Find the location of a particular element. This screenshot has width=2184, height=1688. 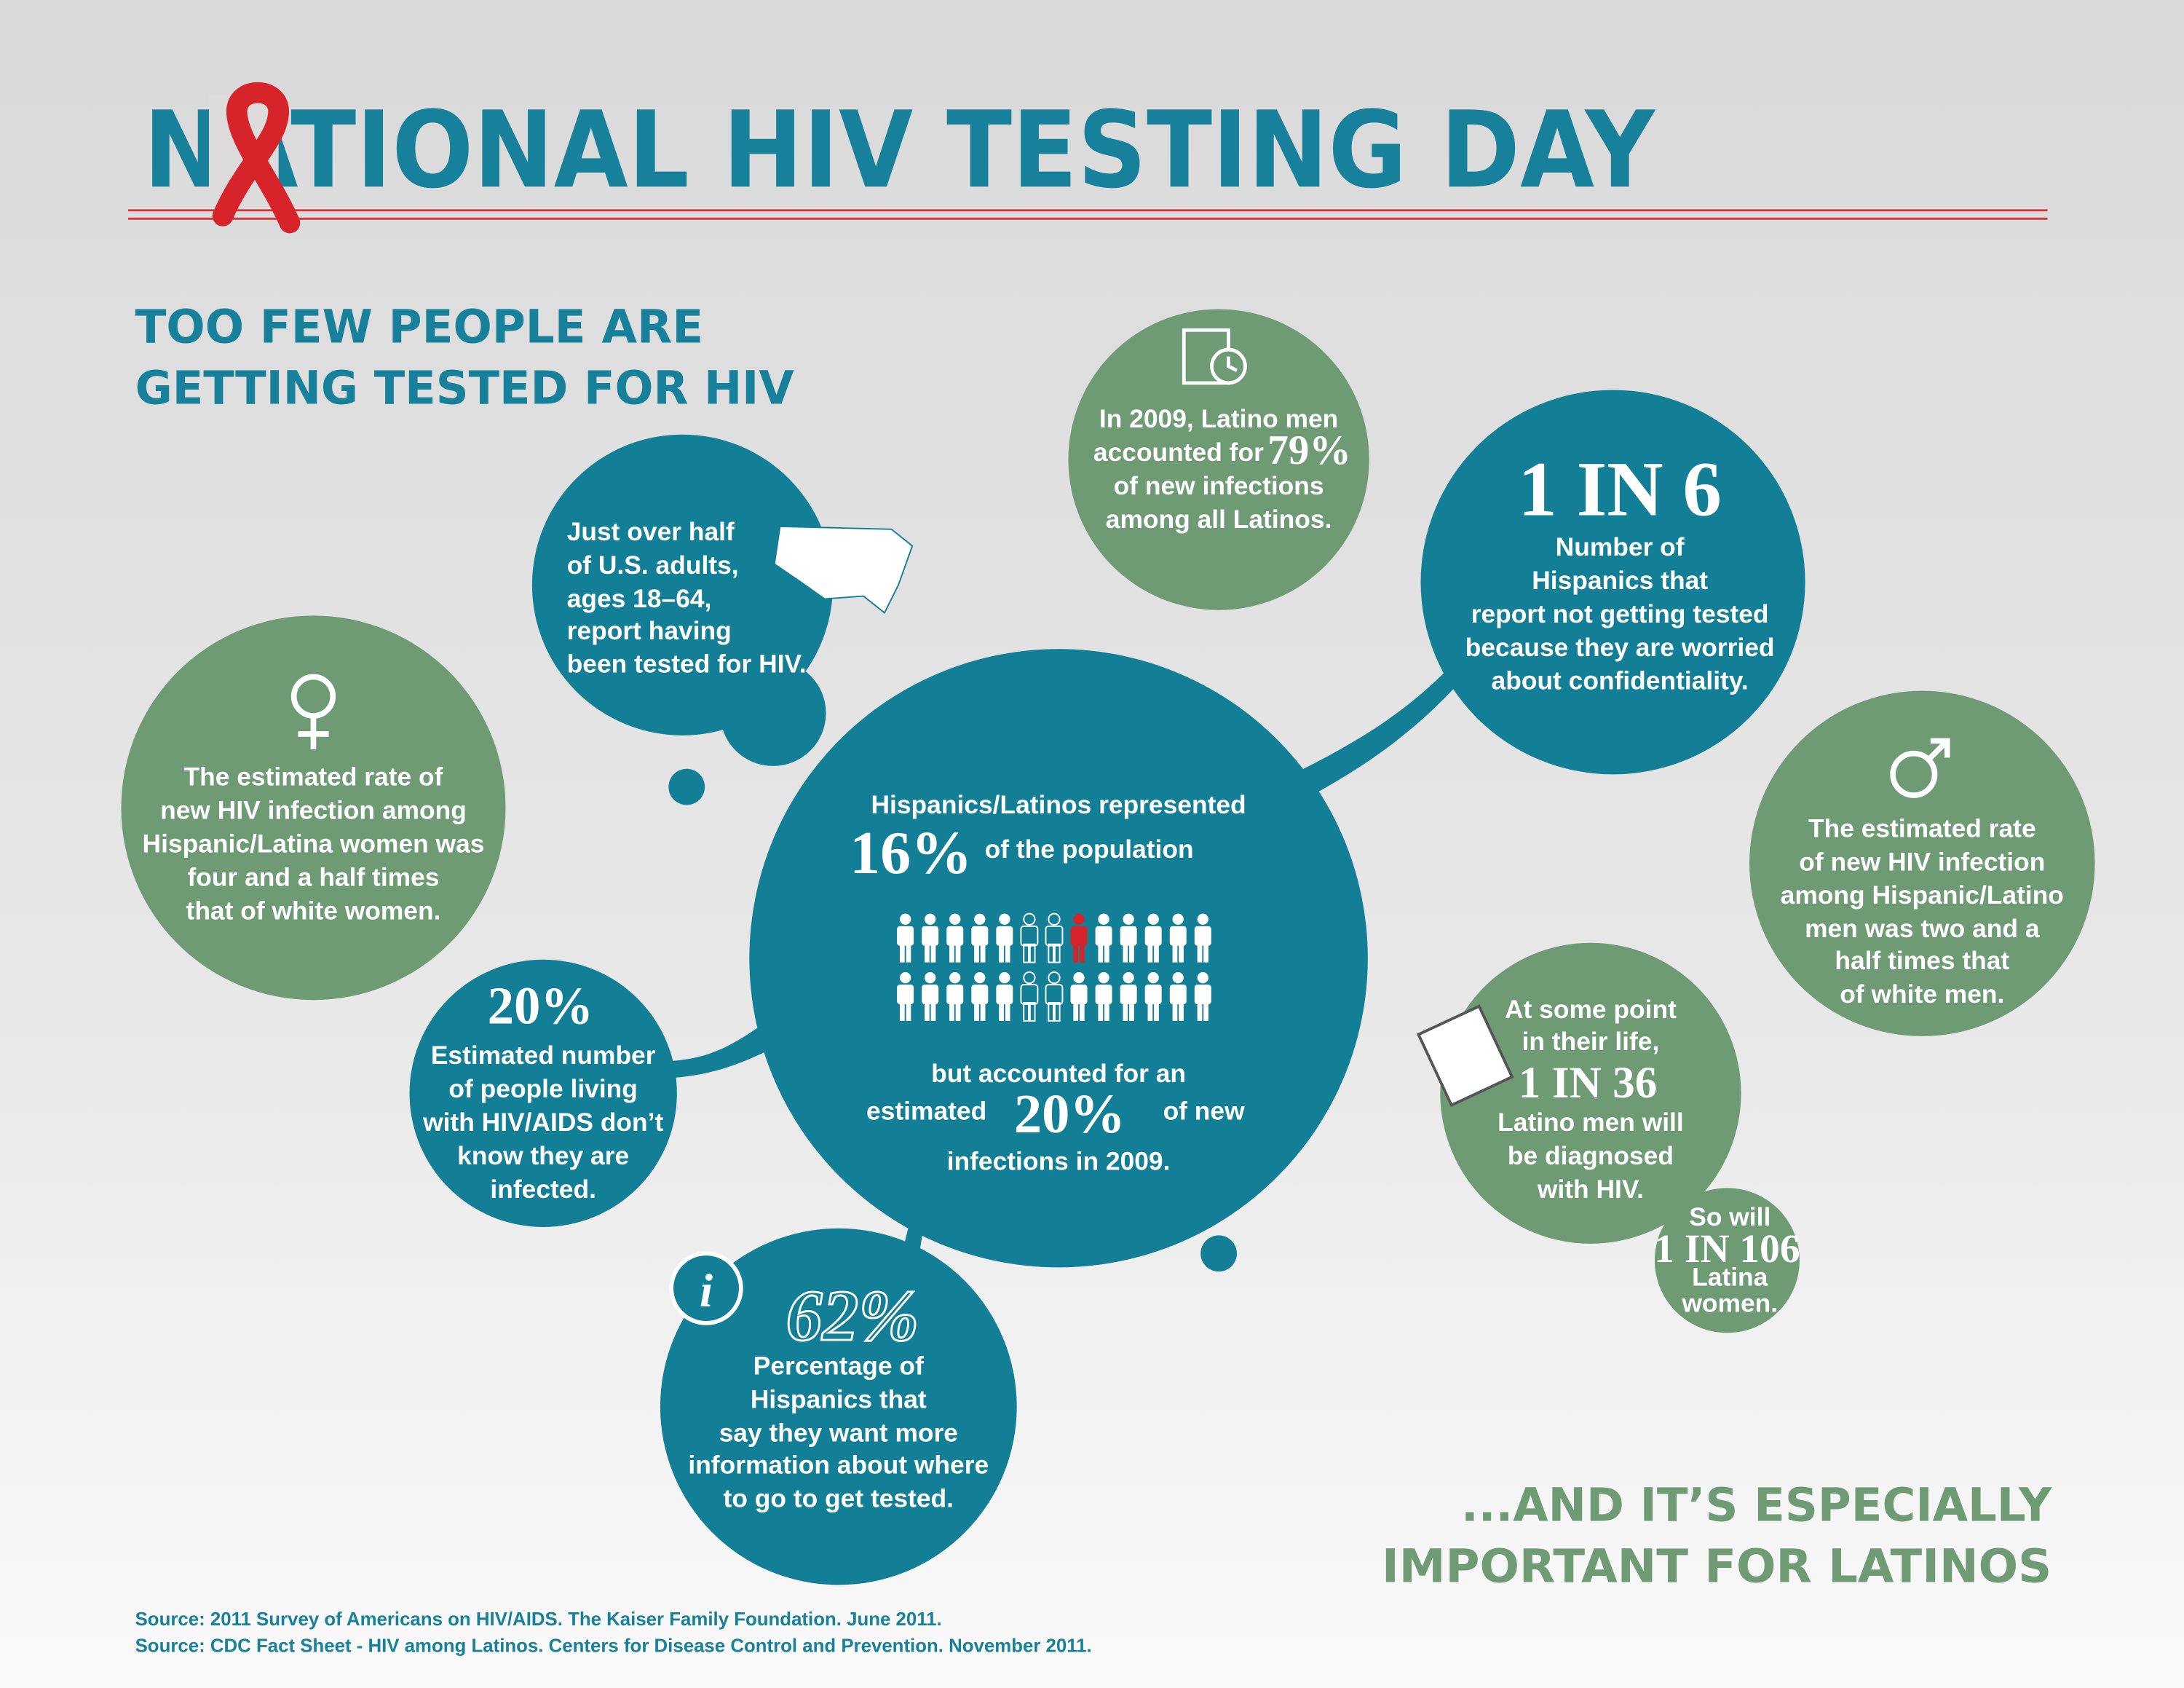

stat: 62% is located at coordinates (852, 1315).